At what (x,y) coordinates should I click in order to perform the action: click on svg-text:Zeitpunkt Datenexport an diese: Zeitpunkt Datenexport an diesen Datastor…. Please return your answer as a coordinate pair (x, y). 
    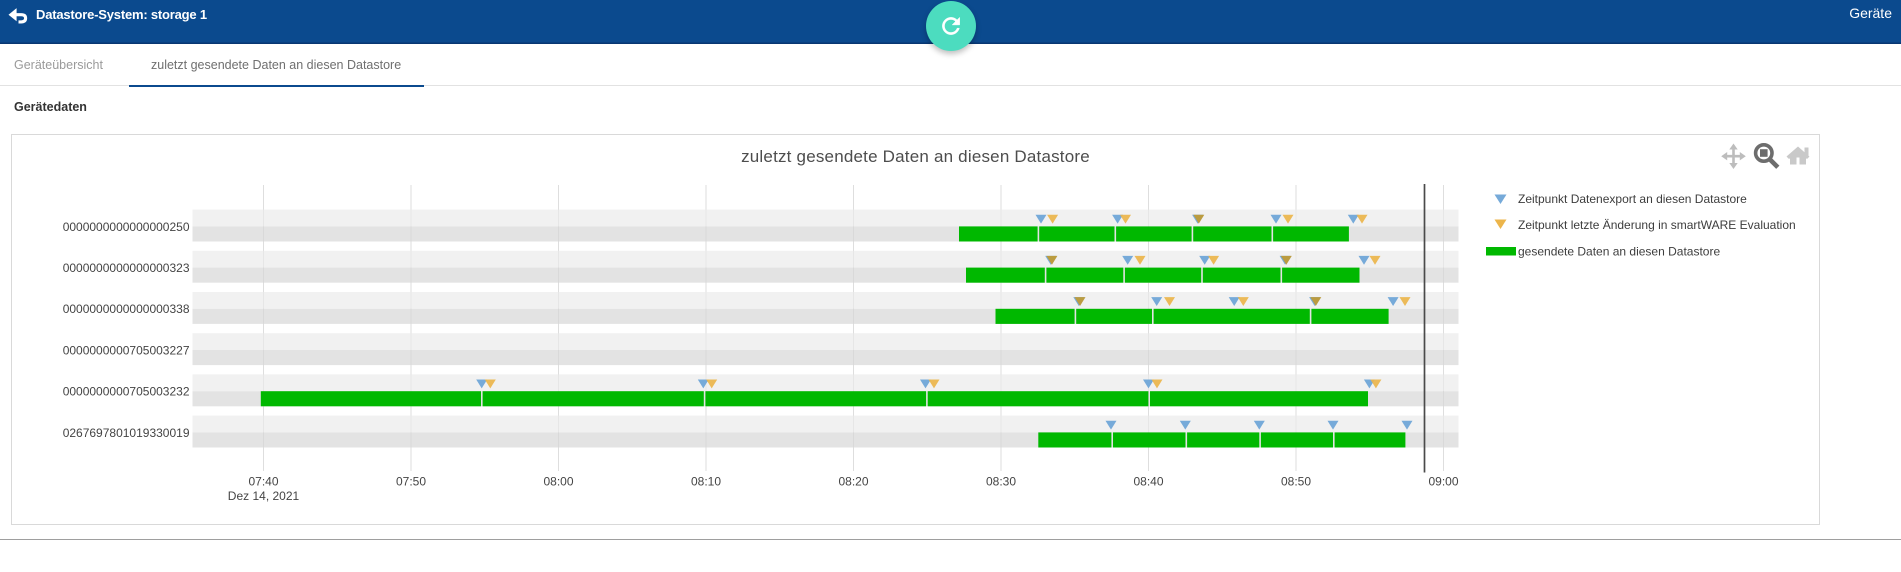
    Looking at the image, I should click on (1632, 199).